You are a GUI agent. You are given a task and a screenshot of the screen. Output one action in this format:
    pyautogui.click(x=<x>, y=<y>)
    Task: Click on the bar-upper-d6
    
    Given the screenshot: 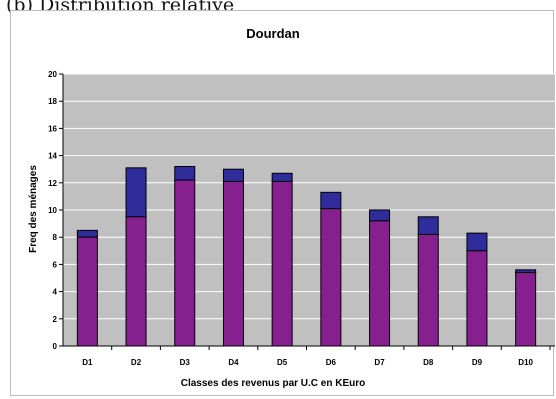 What is the action you would take?
    pyautogui.click(x=331, y=200)
    